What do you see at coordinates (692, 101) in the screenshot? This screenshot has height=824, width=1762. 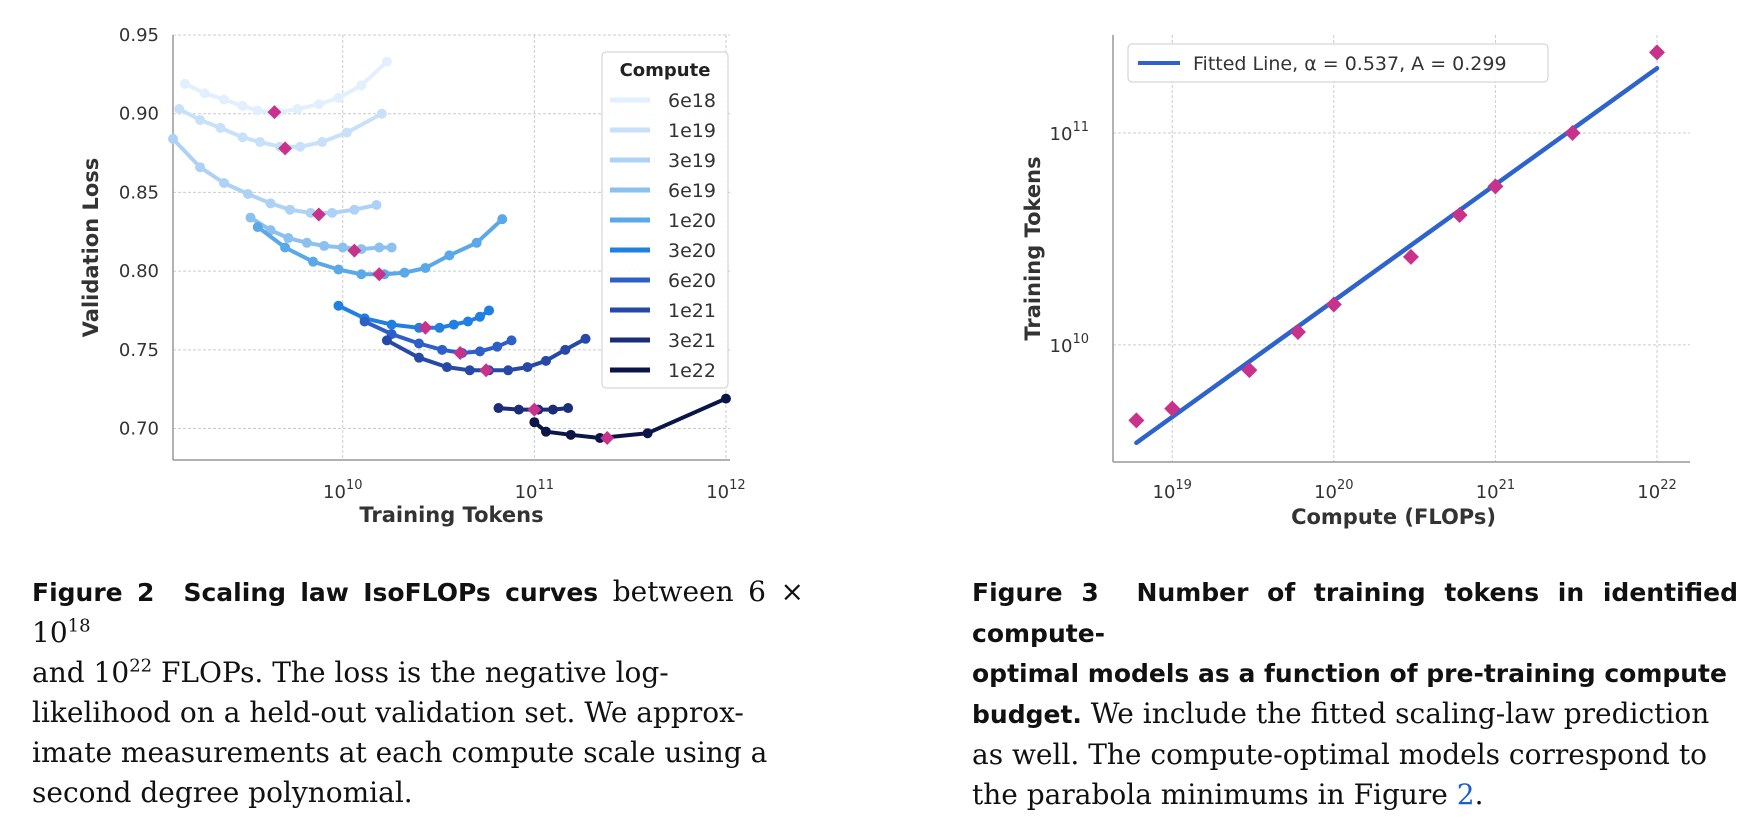 I see `legend-label: 6e18` at bounding box center [692, 101].